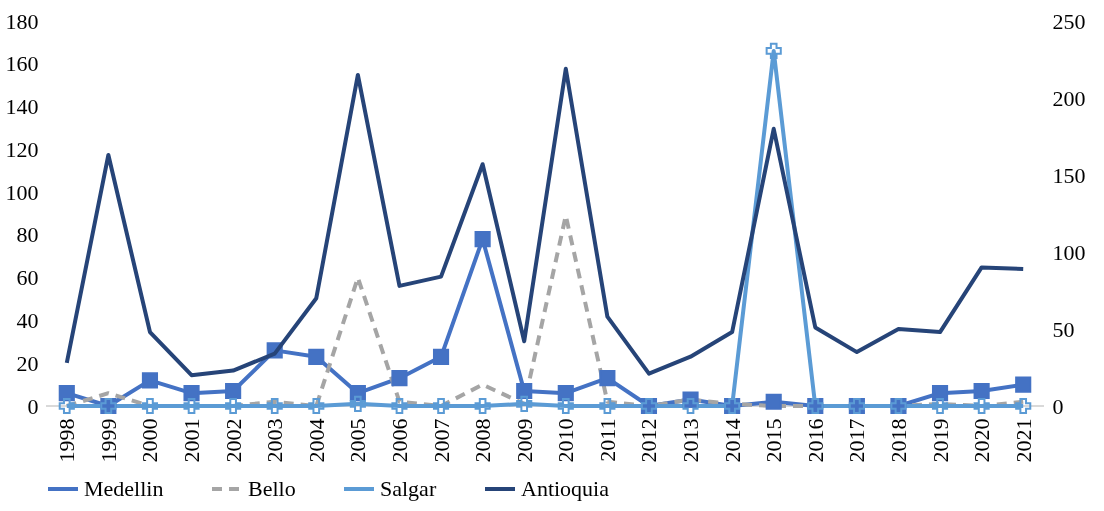 The width and height of the screenshot is (1104, 511). Describe the element at coordinates (1069, 252) in the screenshot. I see `y2-tick-label: 100` at that location.